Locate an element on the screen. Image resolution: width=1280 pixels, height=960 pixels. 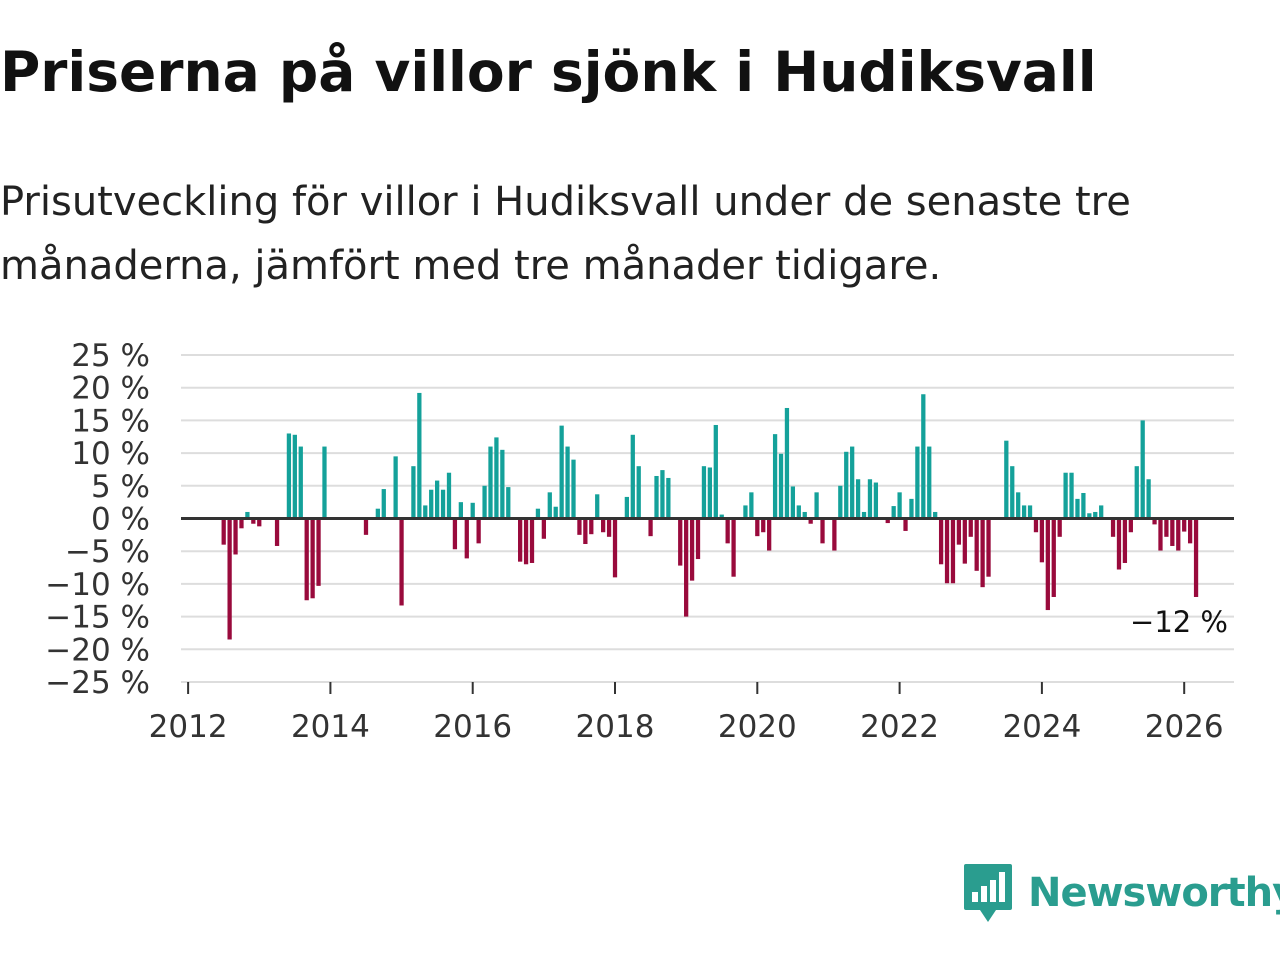
x-axis: 2012 2014 2016 2018 2020 2022 2024 2026 is located at coordinates (691, 713).